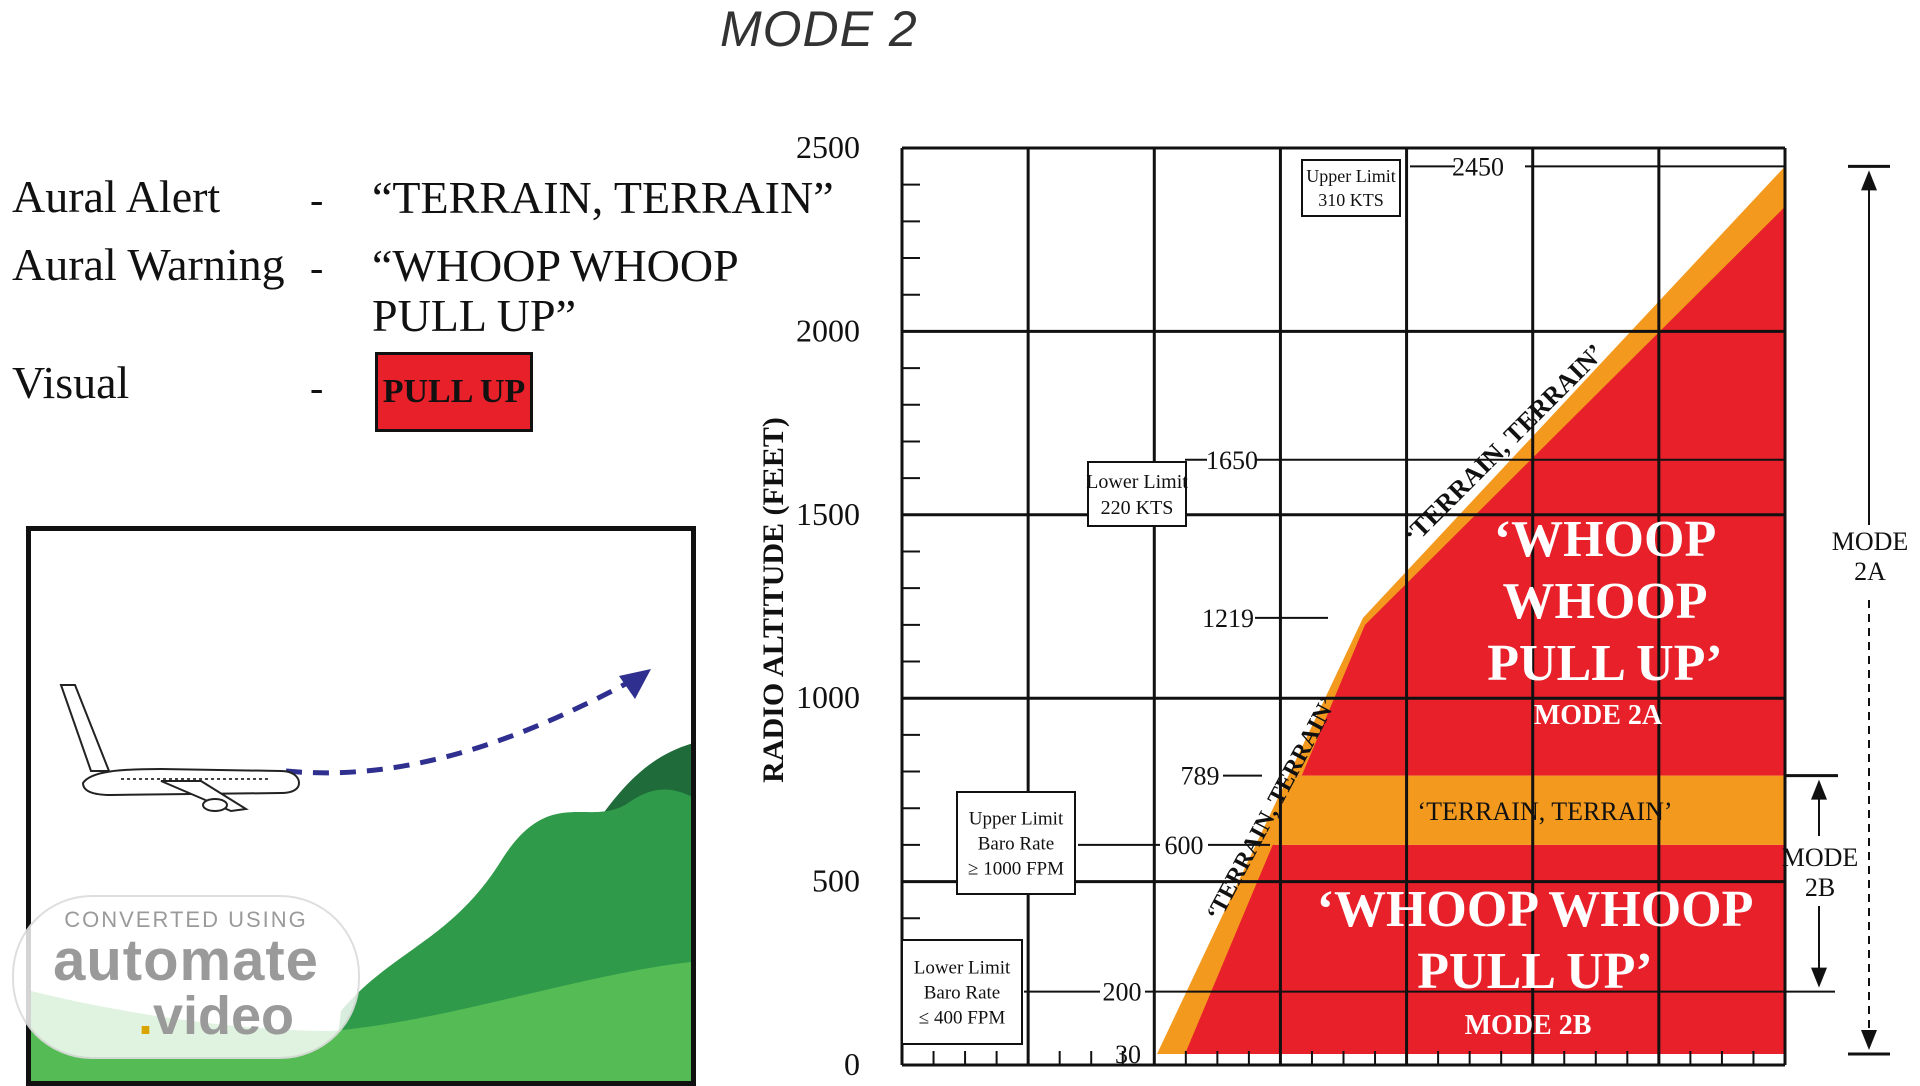 This screenshot has width=1920, height=1086. What do you see at coordinates (1870, 571) in the screenshot?
I see `mode2a-side-label: 2A` at bounding box center [1870, 571].